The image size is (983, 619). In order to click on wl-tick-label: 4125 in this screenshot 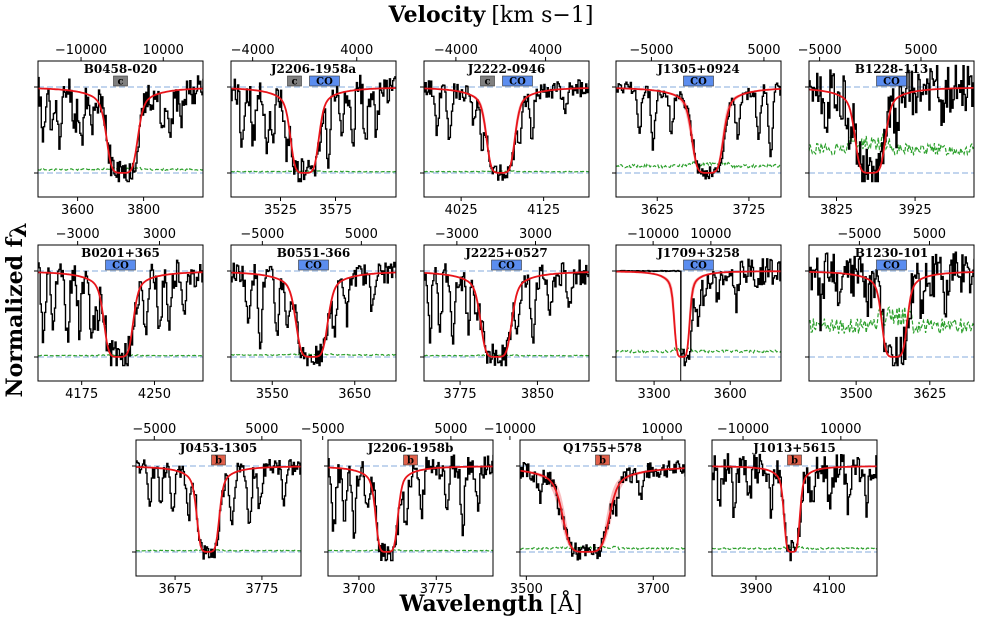, I will do `click(543, 210)`.